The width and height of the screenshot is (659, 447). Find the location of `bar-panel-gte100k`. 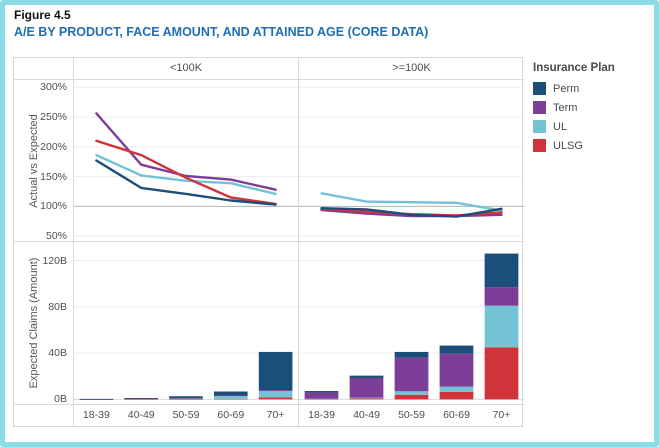

bar-panel-gte100k is located at coordinates (411, 323).